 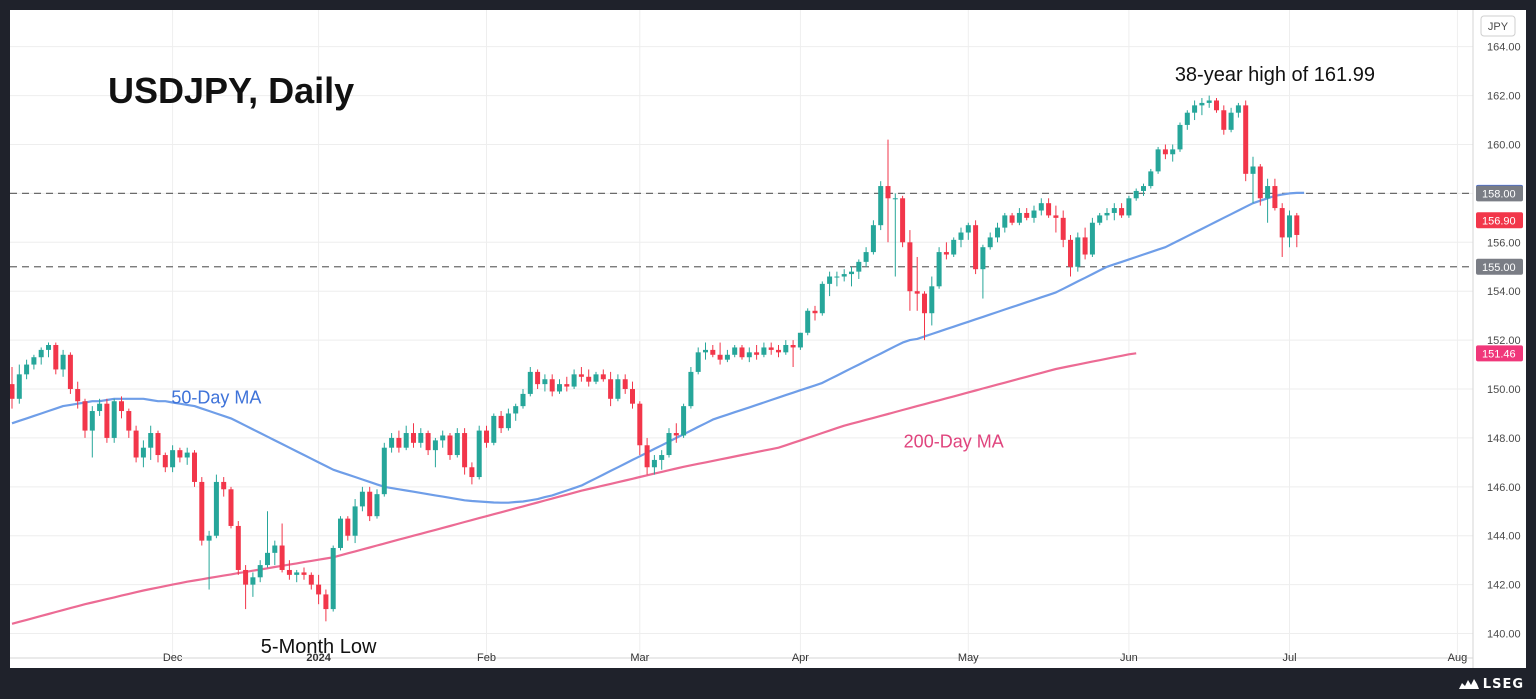 What do you see at coordinates (1289, 658) in the screenshot?
I see `time-tick-label: Jul` at bounding box center [1289, 658].